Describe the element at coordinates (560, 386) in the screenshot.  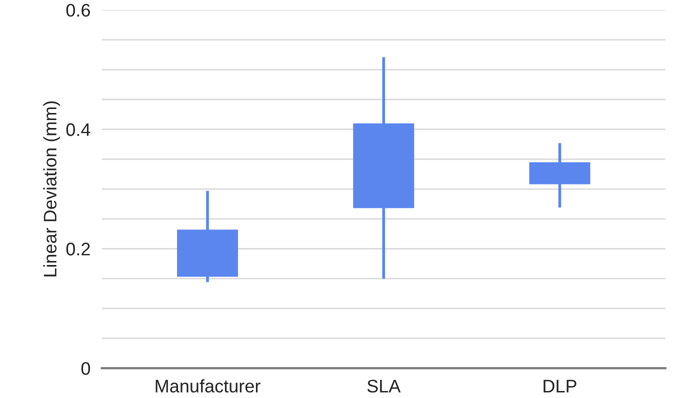
I see `x-tick-label: DLP` at that location.